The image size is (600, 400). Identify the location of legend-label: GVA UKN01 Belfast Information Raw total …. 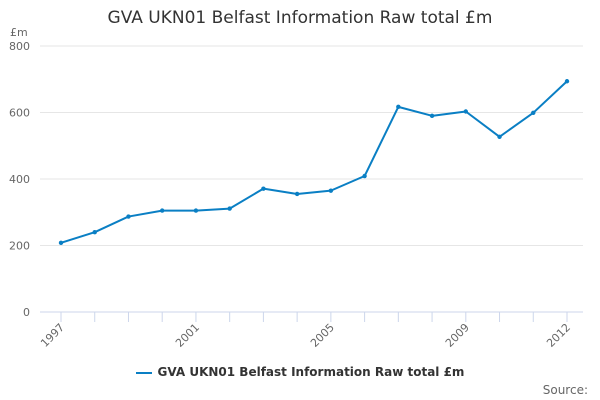
(311, 372).